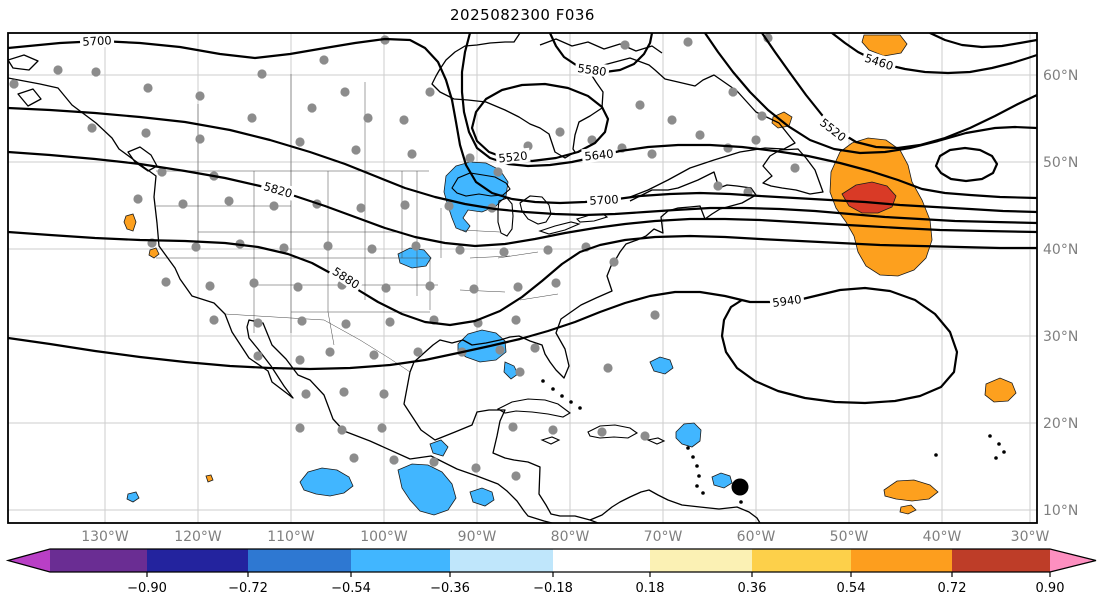  What do you see at coordinates (942, 537) in the screenshot?
I see `lon-tick-label: 40°W` at bounding box center [942, 537].